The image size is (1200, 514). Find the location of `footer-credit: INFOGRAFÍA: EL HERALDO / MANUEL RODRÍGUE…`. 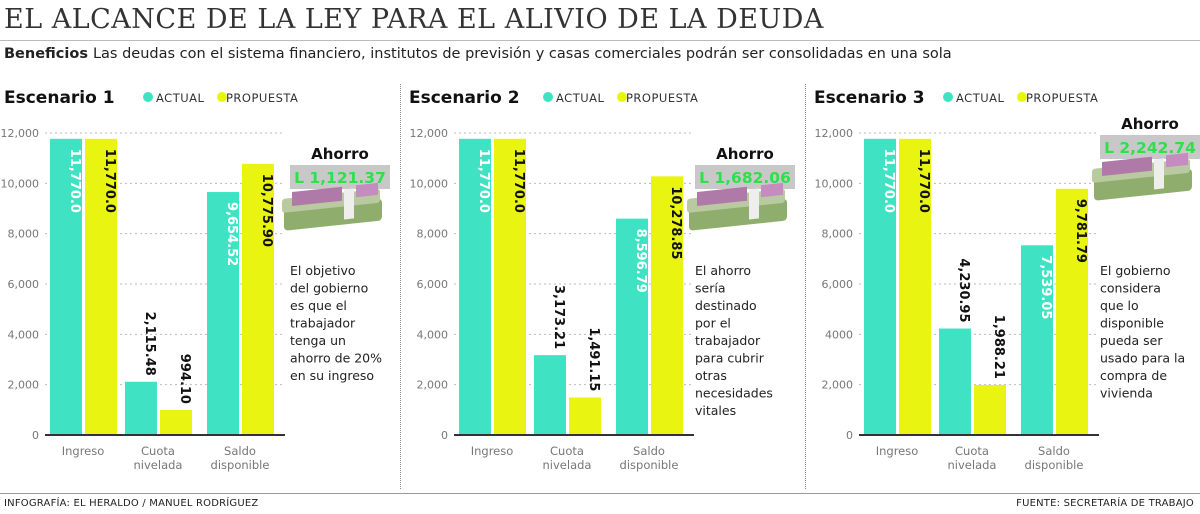

footer-credit: INFOGRAFÍA: EL HERALDO / MANUEL RODRÍGUE… is located at coordinates (131, 503).